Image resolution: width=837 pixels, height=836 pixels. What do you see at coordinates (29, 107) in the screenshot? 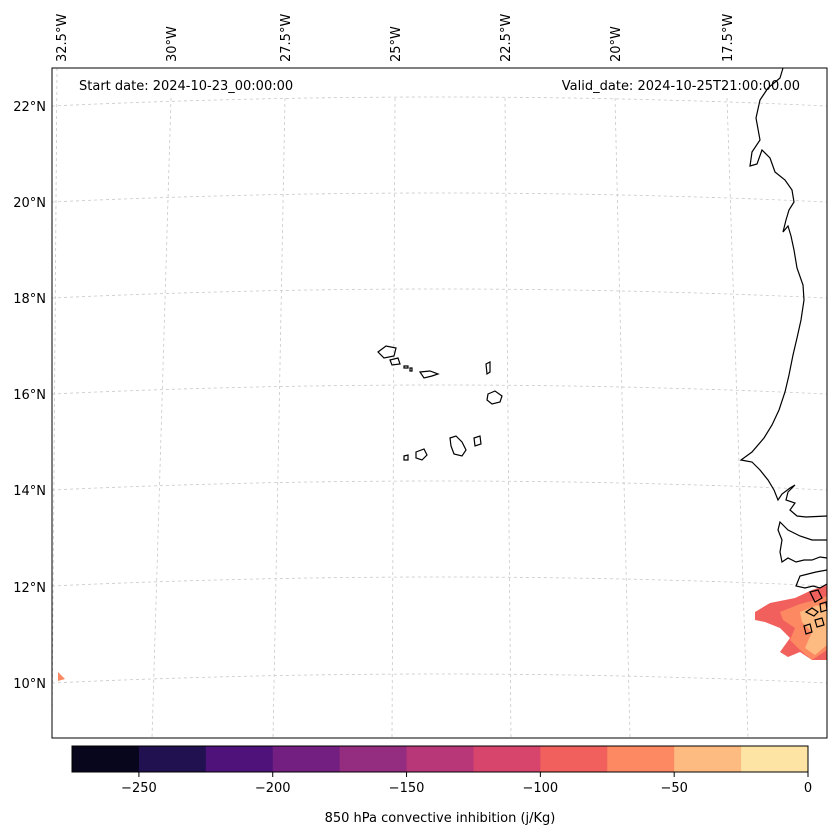
I see `lat-label: 22°N` at bounding box center [29, 107].